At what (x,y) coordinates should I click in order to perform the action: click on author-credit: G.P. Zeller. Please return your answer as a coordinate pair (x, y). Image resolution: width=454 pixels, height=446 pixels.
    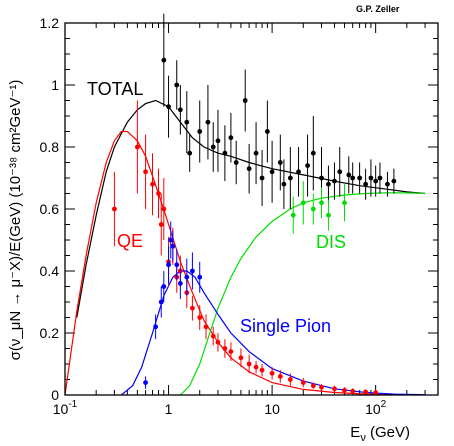
    Looking at the image, I should click on (378, 9).